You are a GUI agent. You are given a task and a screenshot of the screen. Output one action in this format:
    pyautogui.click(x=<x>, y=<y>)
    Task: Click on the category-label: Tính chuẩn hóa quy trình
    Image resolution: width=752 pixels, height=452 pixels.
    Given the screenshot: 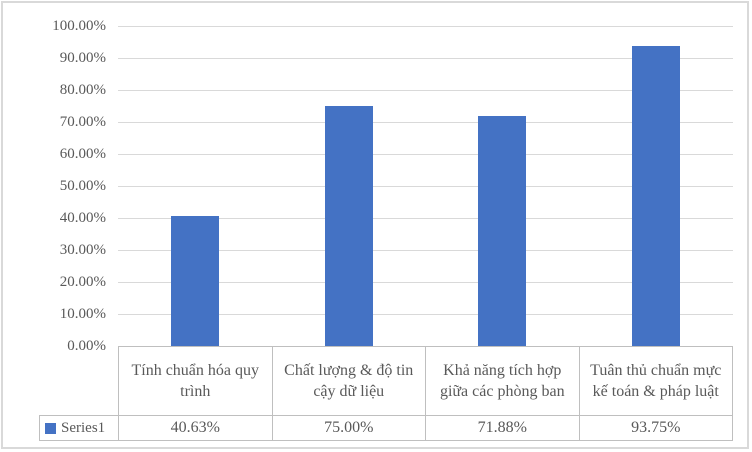 What is the action you would take?
    pyautogui.click(x=196, y=381)
    